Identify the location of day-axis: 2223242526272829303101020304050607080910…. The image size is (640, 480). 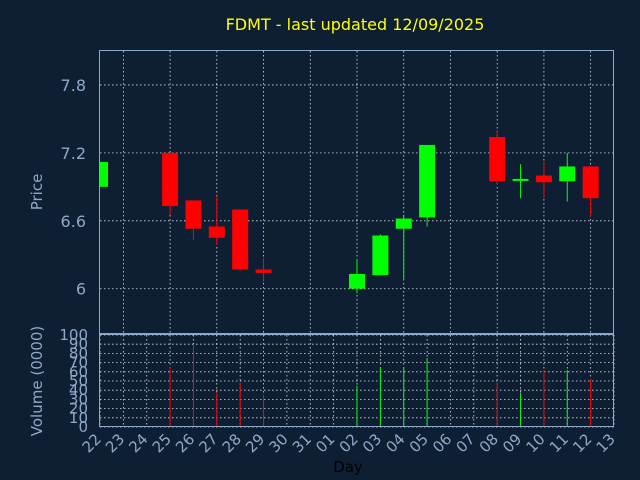
(349, 443).